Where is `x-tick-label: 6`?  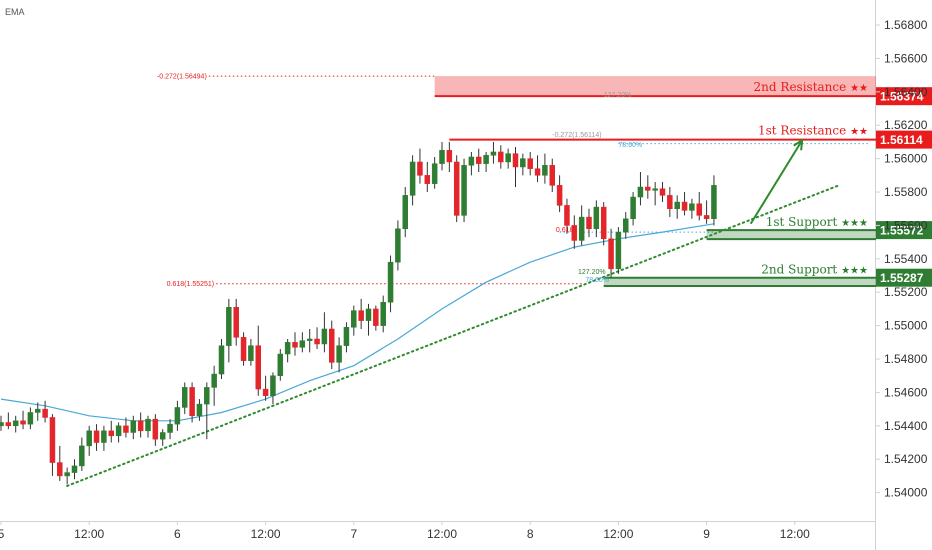
x-tick-label: 6 is located at coordinates (177, 534).